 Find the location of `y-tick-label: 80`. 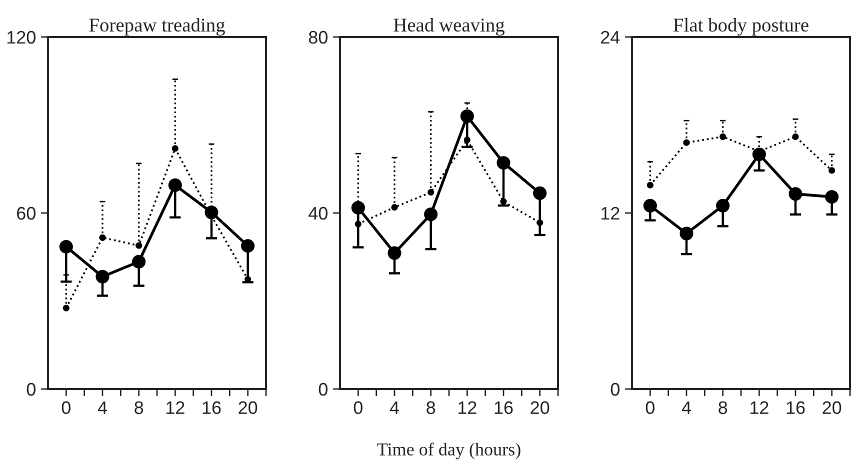

y-tick-label: 80 is located at coordinates (318, 37).